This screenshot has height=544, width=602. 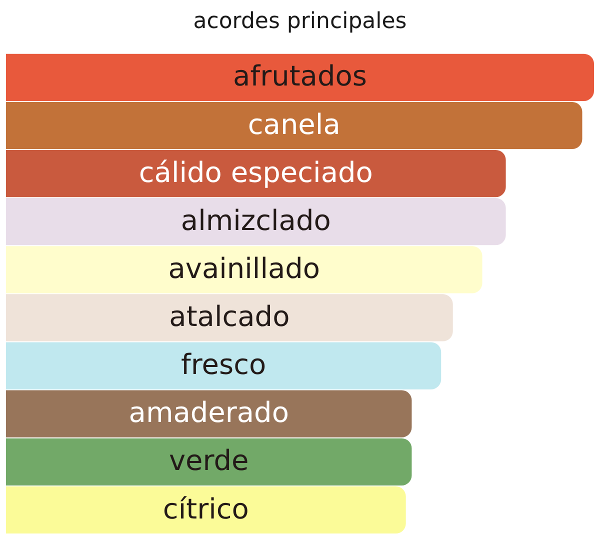 I want to click on y-tick-label: avainillado, so click(x=244, y=268).